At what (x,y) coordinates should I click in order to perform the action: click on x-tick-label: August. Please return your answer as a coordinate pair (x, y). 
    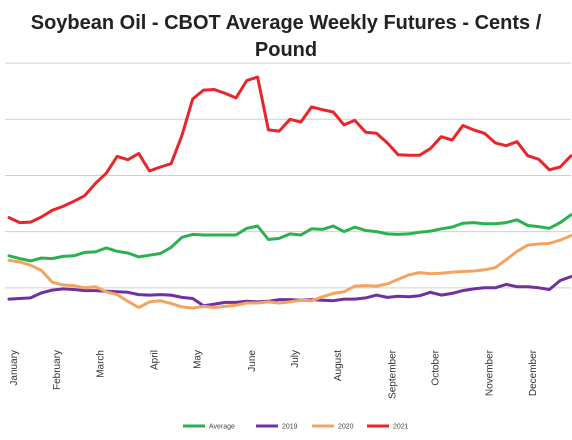
    Looking at the image, I should click on (338, 365).